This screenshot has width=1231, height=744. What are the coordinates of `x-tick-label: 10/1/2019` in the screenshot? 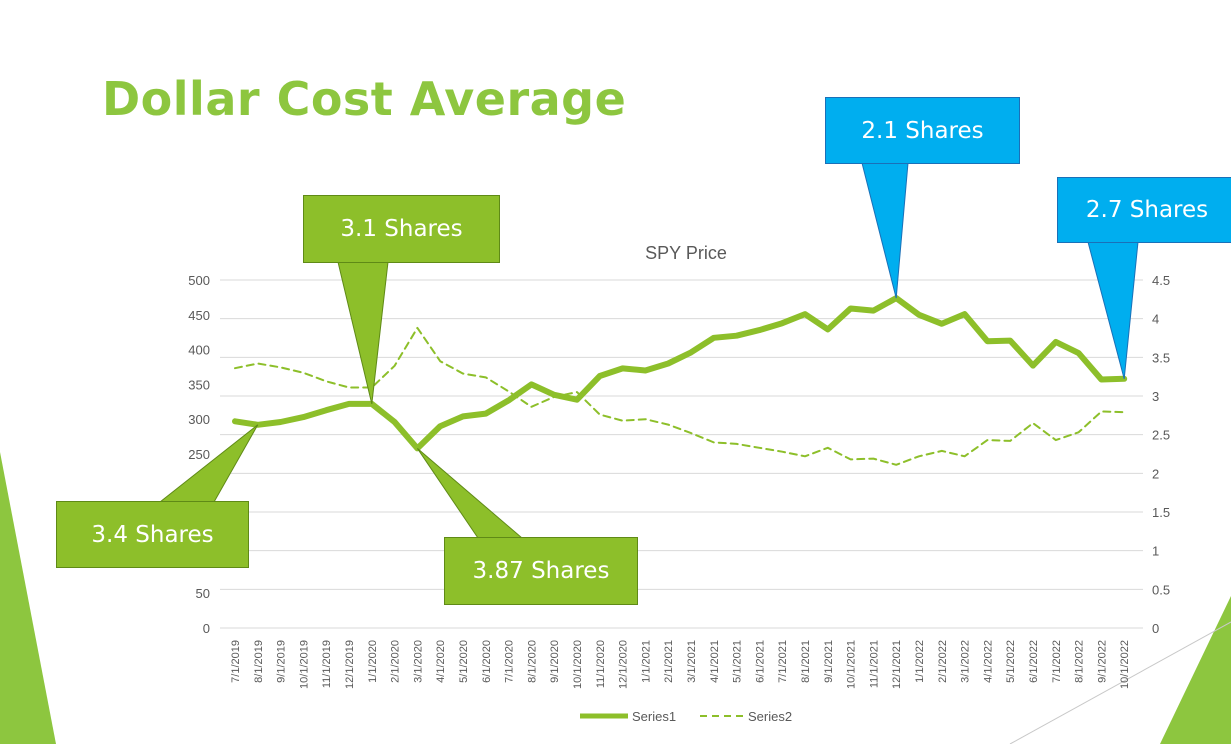 It's located at (304, 664).